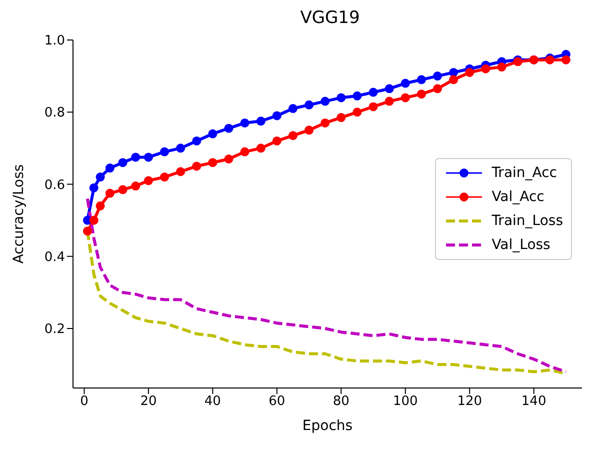  Describe the element at coordinates (525, 173) in the screenshot. I see `legend-label: Train_Acc` at that location.